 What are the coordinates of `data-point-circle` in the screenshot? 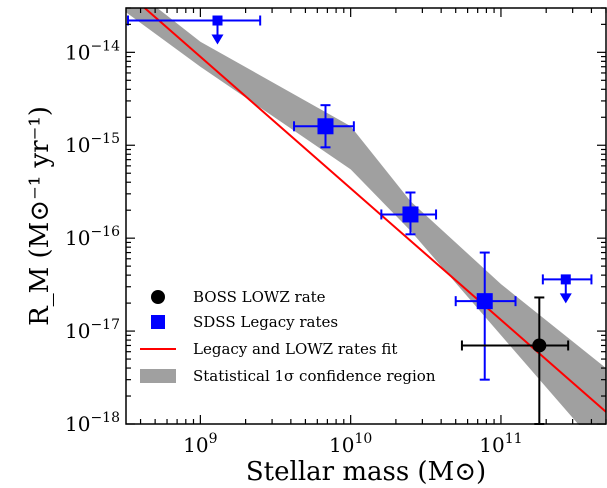 It's located at (539, 345).